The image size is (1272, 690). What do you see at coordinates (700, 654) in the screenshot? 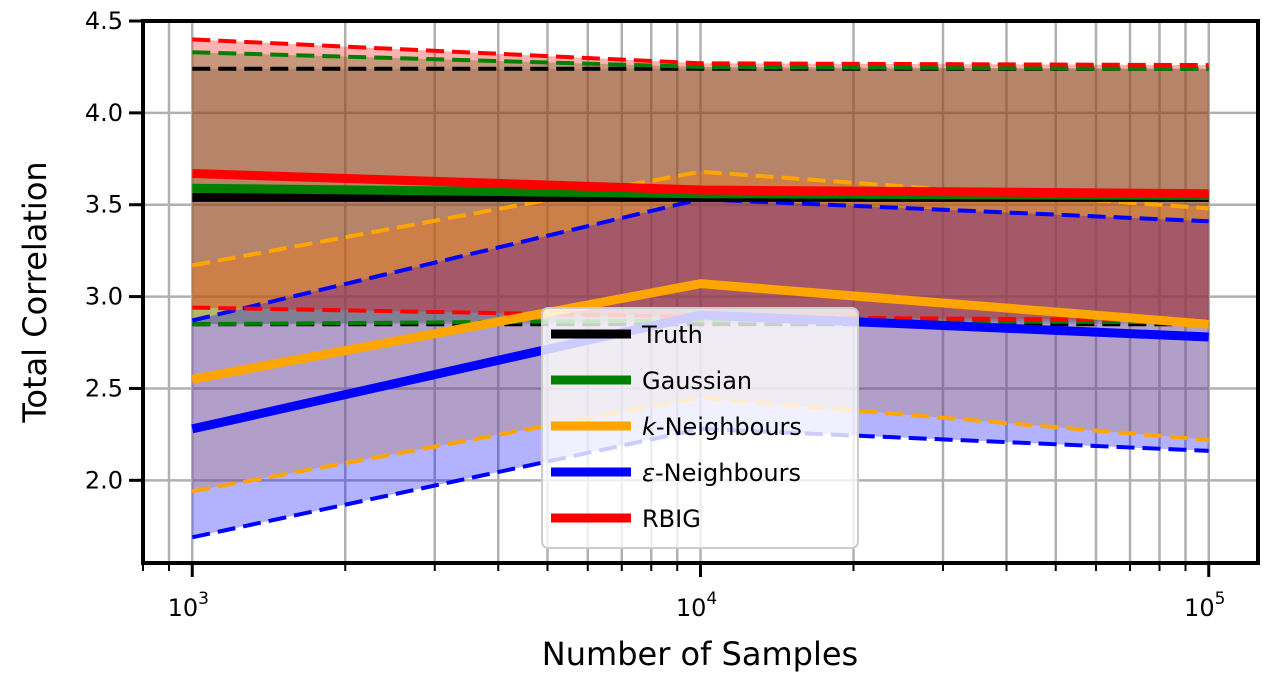
I see `x-axis-label: Number of Samples` at bounding box center [700, 654].